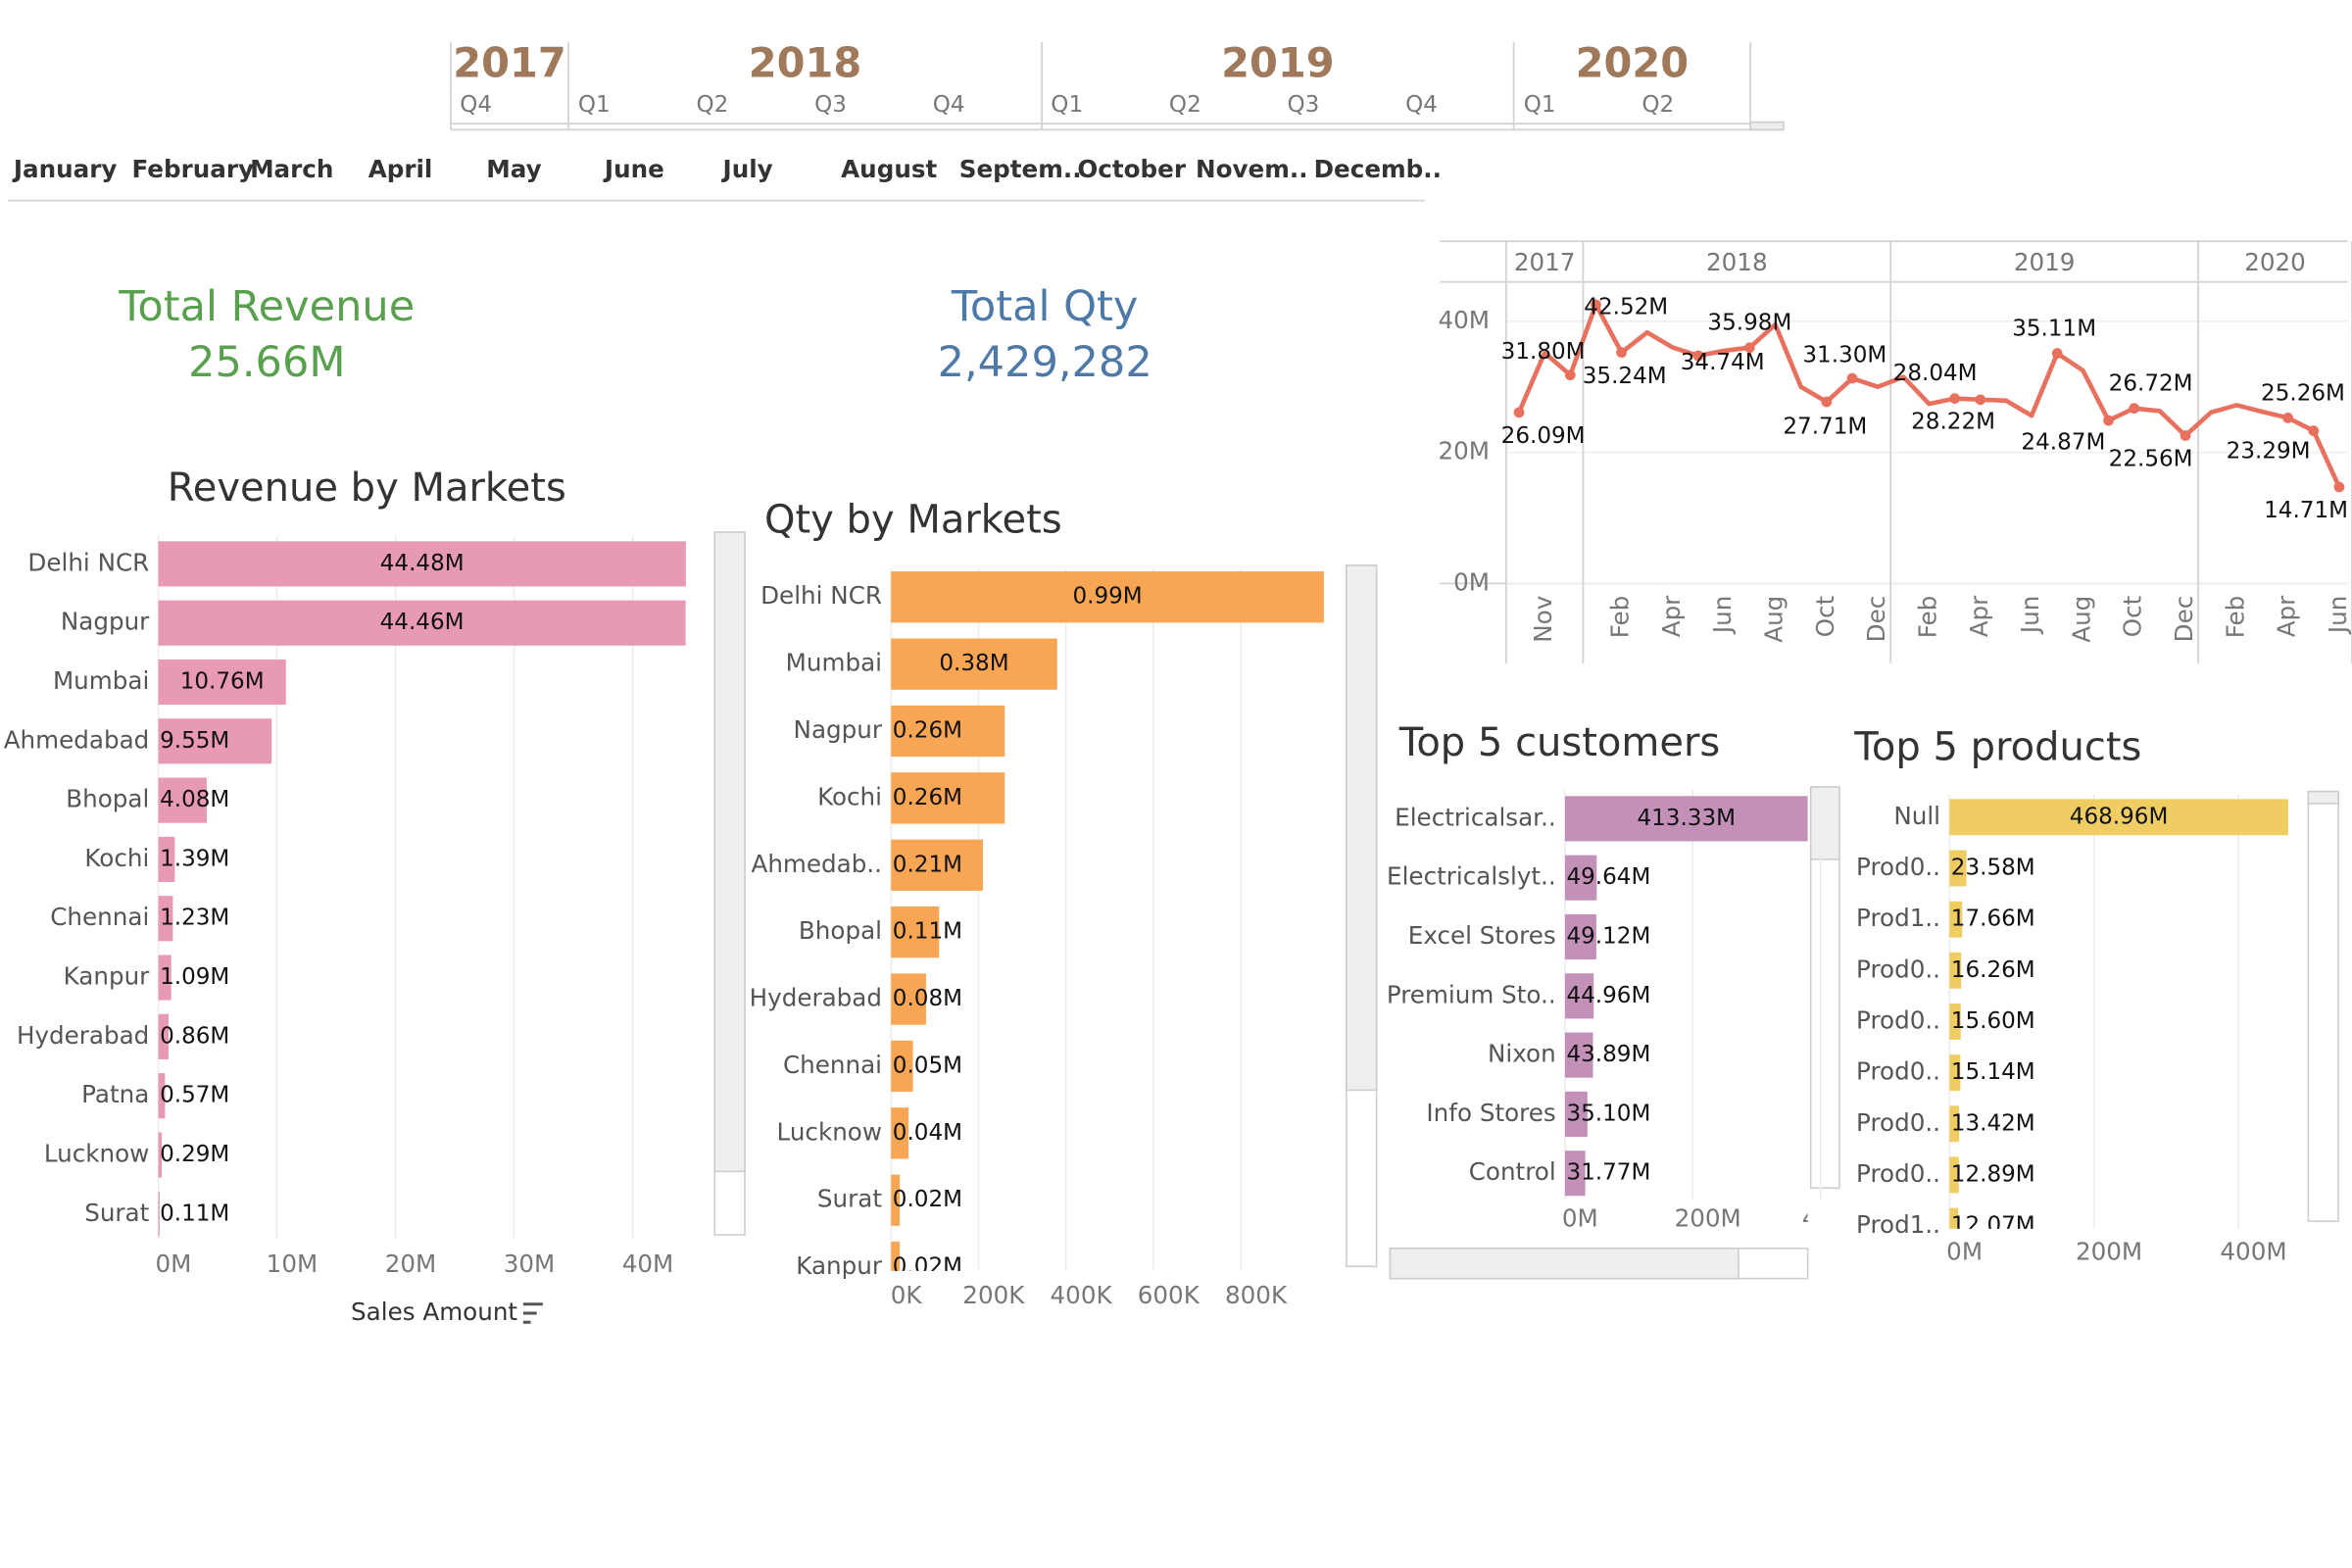  I want to click on y-tick-label: 0M, so click(1471, 581).